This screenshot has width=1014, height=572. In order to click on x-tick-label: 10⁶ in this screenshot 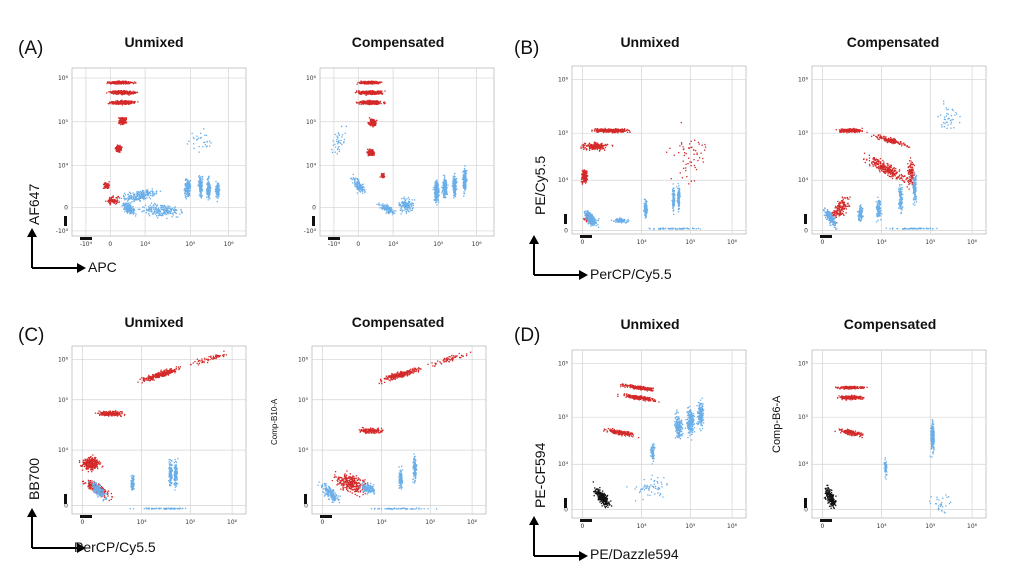, I will do `click(477, 244)`.